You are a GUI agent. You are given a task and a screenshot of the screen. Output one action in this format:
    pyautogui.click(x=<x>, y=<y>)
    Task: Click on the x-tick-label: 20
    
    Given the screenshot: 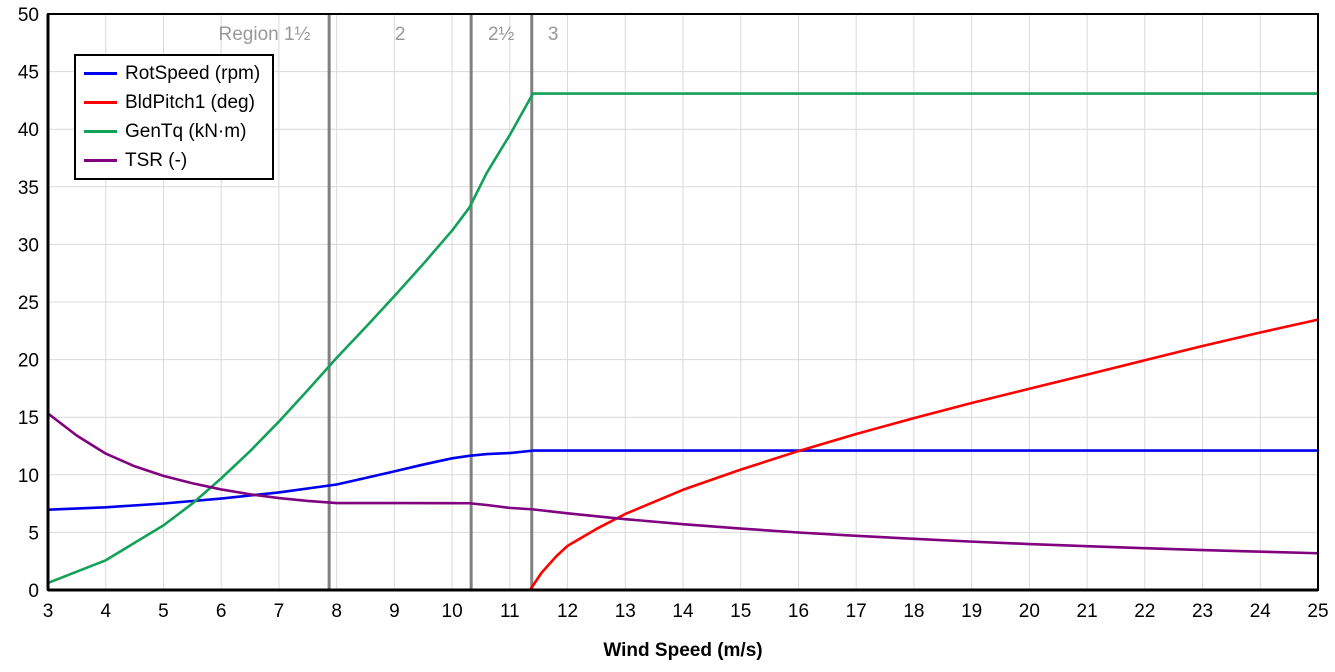 What is the action you would take?
    pyautogui.click(x=1029, y=611)
    